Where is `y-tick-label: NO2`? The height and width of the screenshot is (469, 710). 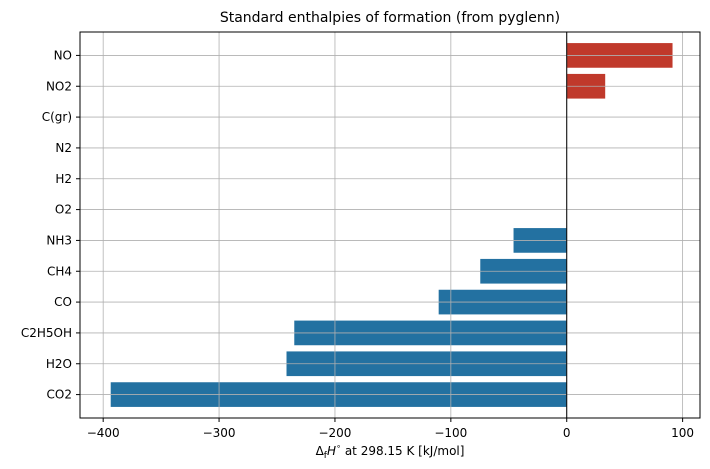
y-tick-label: NO2 is located at coordinates (59, 86).